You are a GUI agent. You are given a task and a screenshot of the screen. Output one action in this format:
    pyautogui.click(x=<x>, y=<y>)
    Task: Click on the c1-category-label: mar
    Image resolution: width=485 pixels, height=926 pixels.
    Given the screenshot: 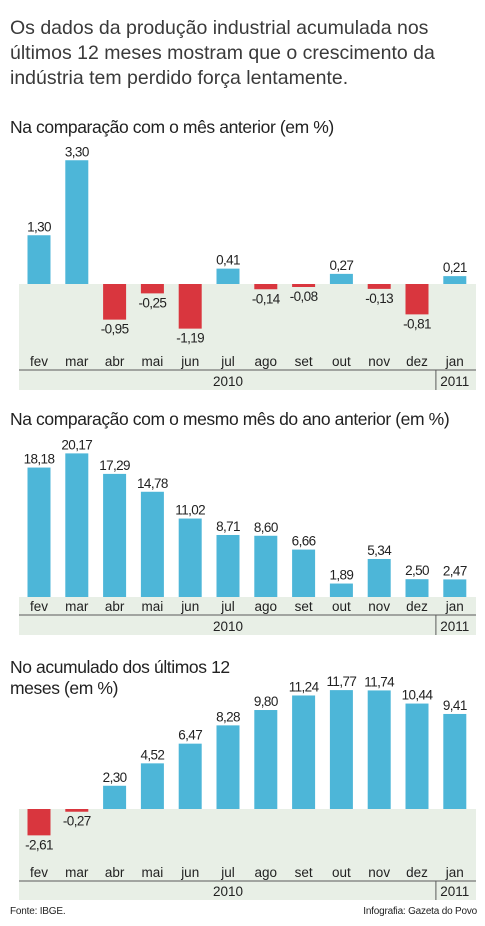 What is the action you would take?
    pyautogui.click(x=77, y=361)
    